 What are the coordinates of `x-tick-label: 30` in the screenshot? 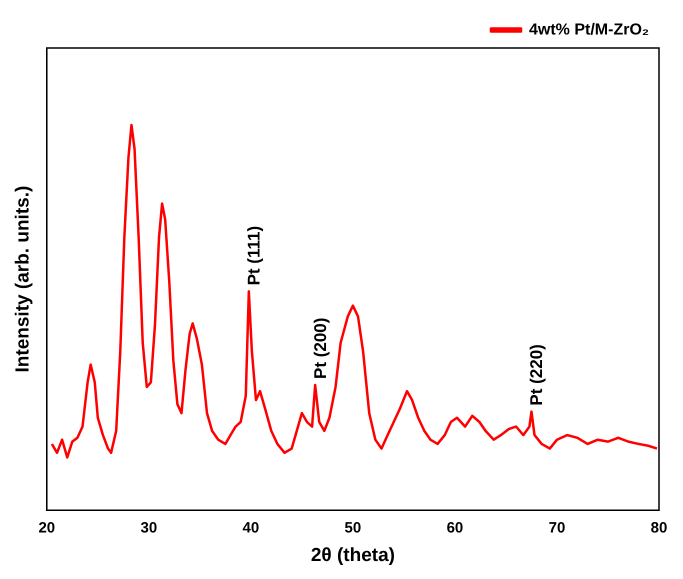 It's located at (149, 527).